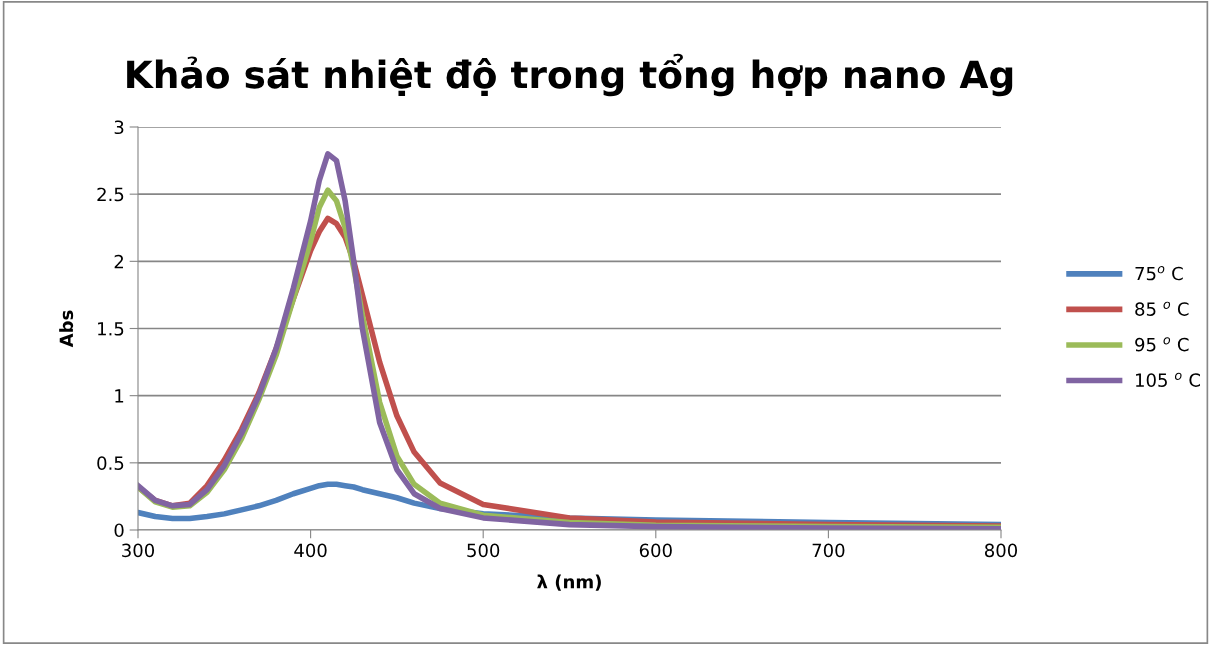 Image resolution: width=1211 pixels, height=645 pixels. What do you see at coordinates (1162, 308) in the screenshot?
I see `legend-label: 85 $^{o}$ C` at bounding box center [1162, 308].